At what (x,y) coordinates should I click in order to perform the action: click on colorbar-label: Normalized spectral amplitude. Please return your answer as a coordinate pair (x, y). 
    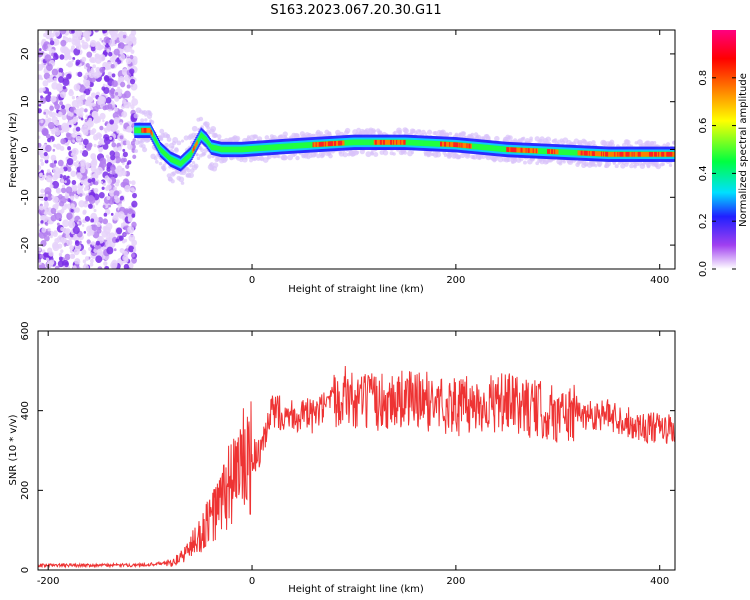
    Looking at the image, I should click on (743, 150).